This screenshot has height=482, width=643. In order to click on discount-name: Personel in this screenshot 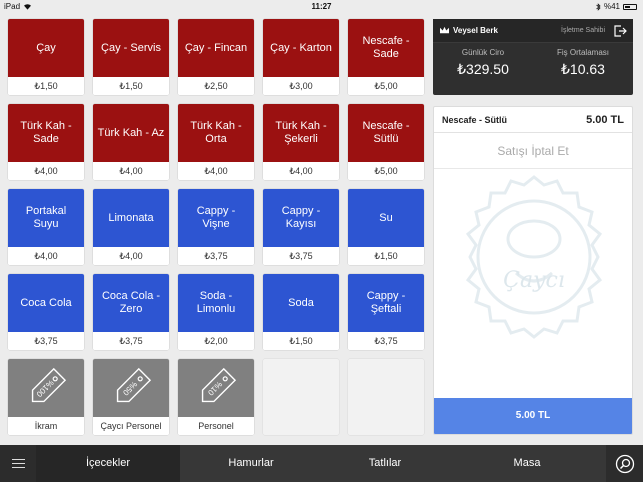, I will do `click(216, 426)`.